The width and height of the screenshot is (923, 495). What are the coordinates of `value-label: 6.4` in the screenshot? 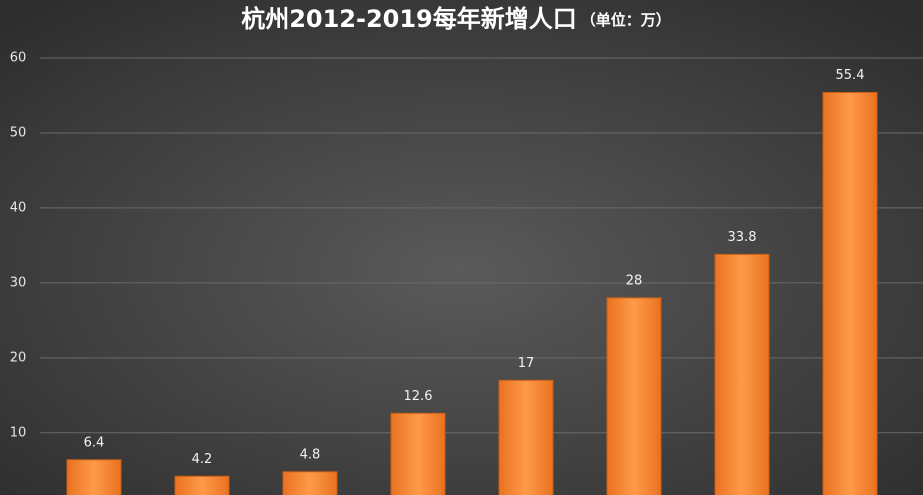 It's located at (94, 442).